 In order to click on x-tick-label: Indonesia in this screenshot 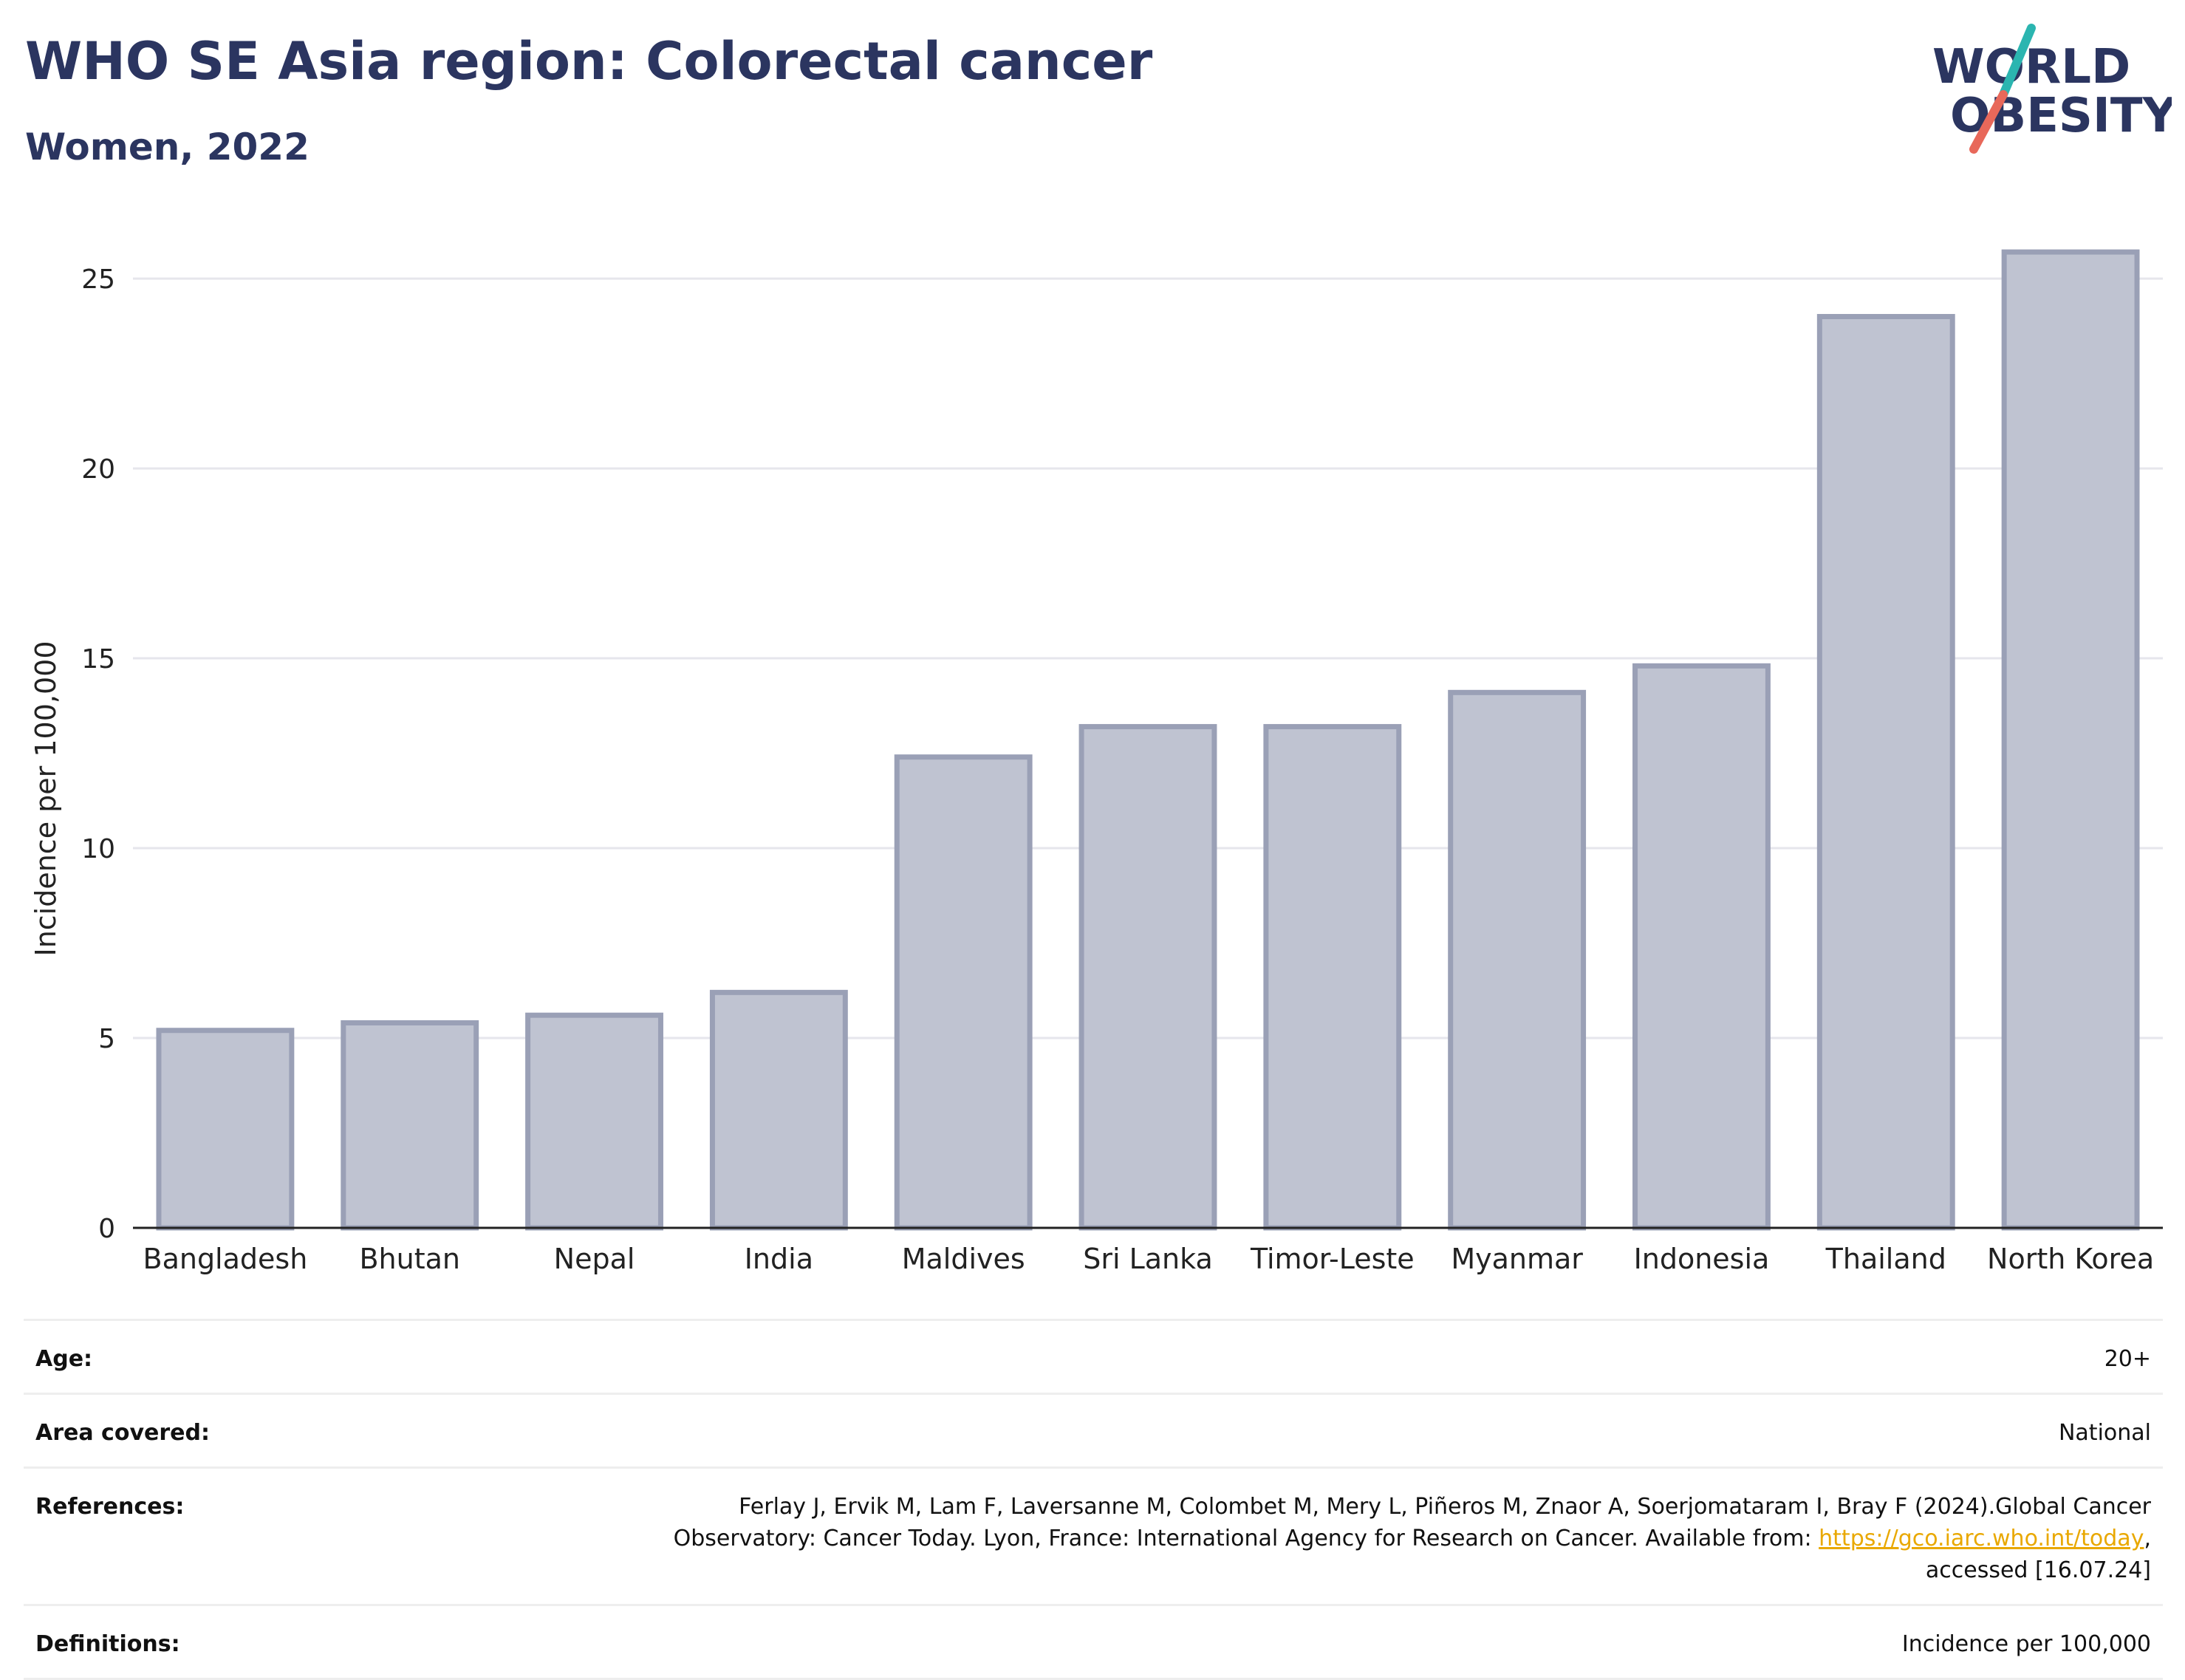, I will do `click(1702, 1259)`.